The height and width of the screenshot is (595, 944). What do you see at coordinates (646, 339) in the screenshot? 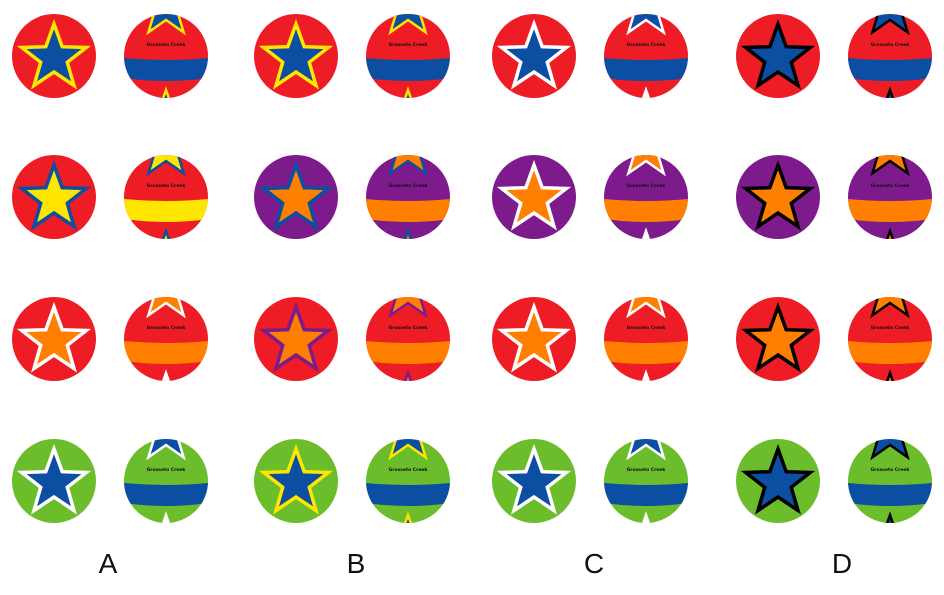
I see `ball-r2c2: Grosseto Creek` at bounding box center [646, 339].